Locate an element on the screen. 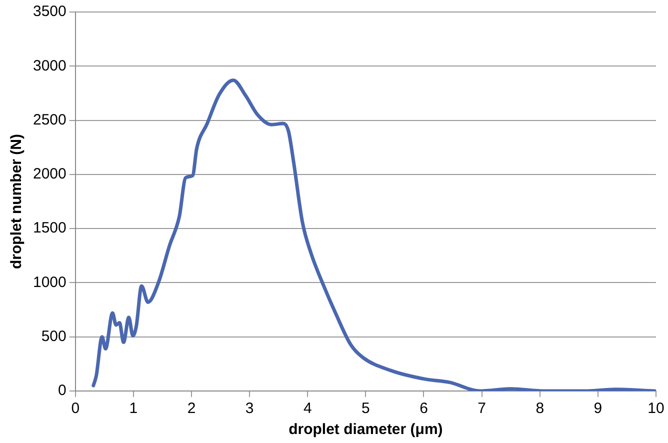  y-tick-label: 3000 is located at coordinates (49, 65).